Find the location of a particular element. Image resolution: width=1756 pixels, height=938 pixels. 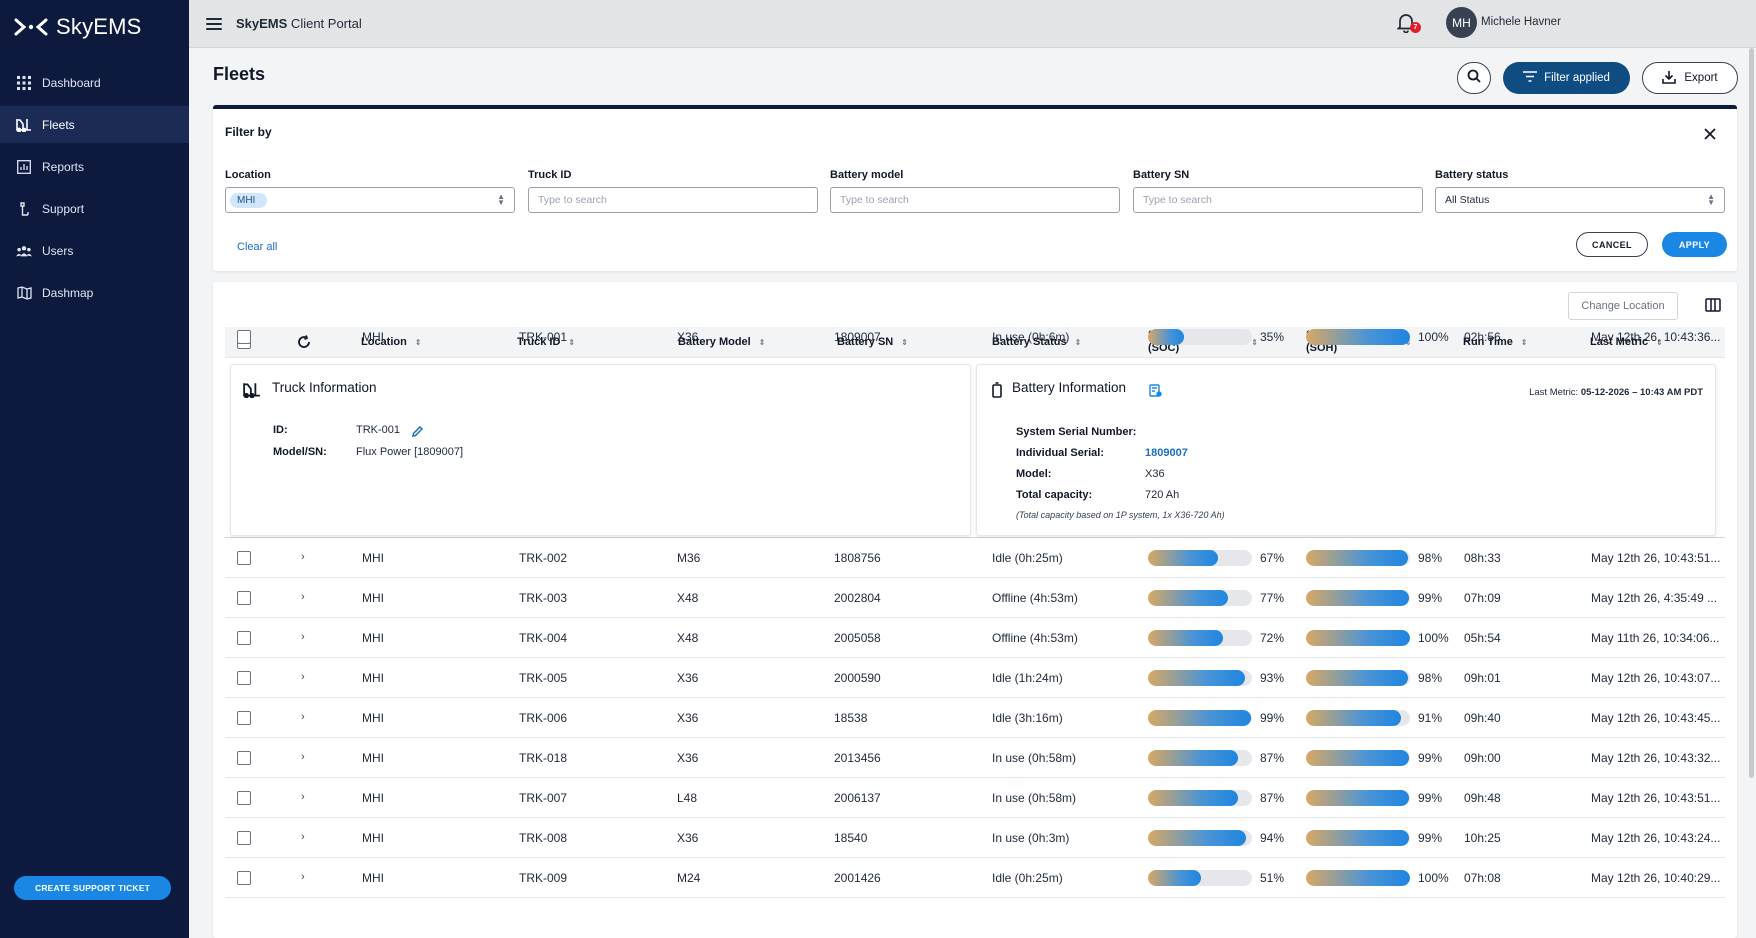

battery-report-icon is located at coordinates (1155, 392).